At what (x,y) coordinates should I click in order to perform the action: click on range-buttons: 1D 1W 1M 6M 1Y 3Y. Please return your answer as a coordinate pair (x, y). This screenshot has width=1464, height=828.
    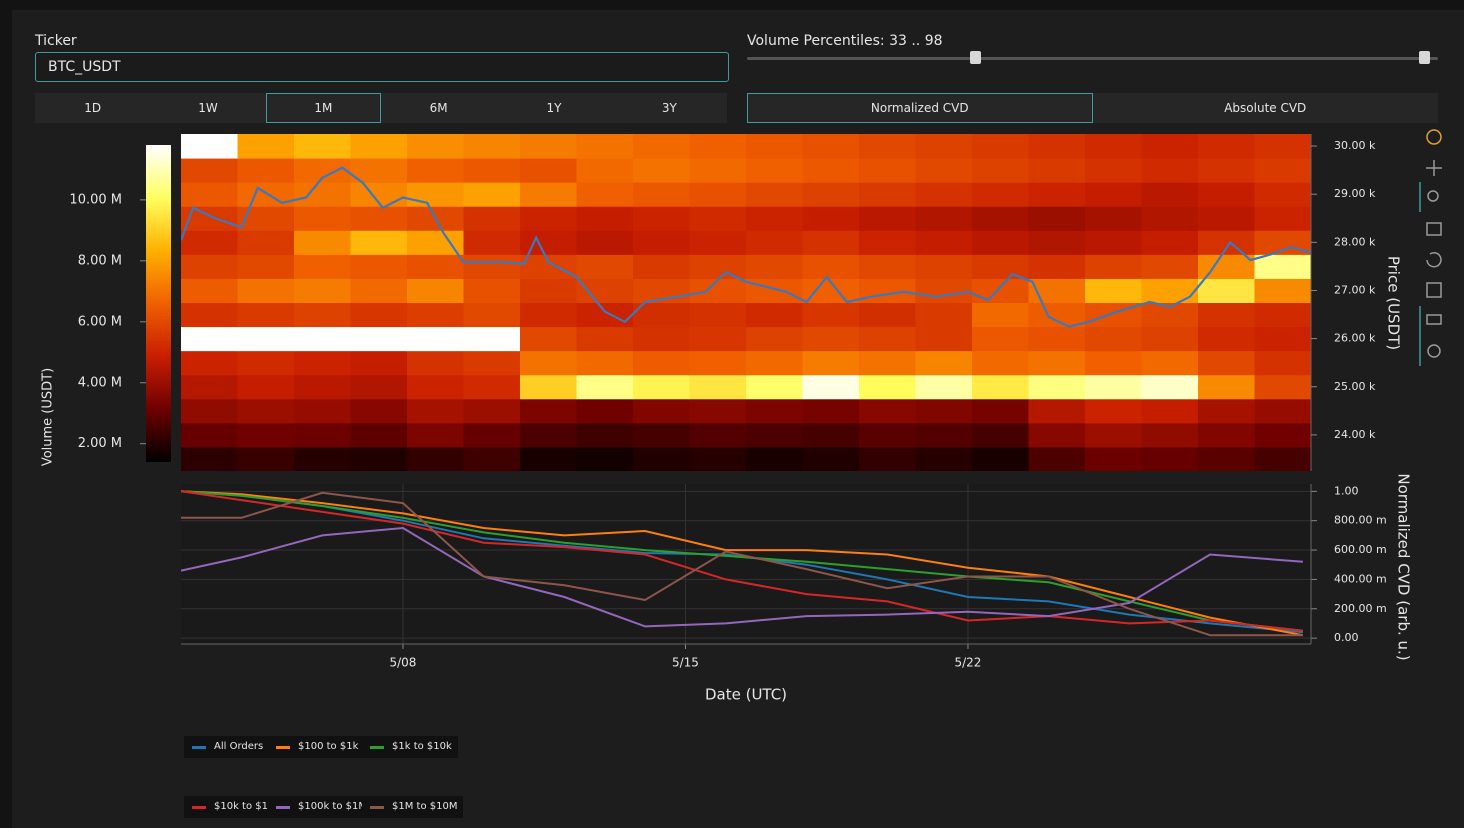
    Looking at the image, I should click on (381, 108).